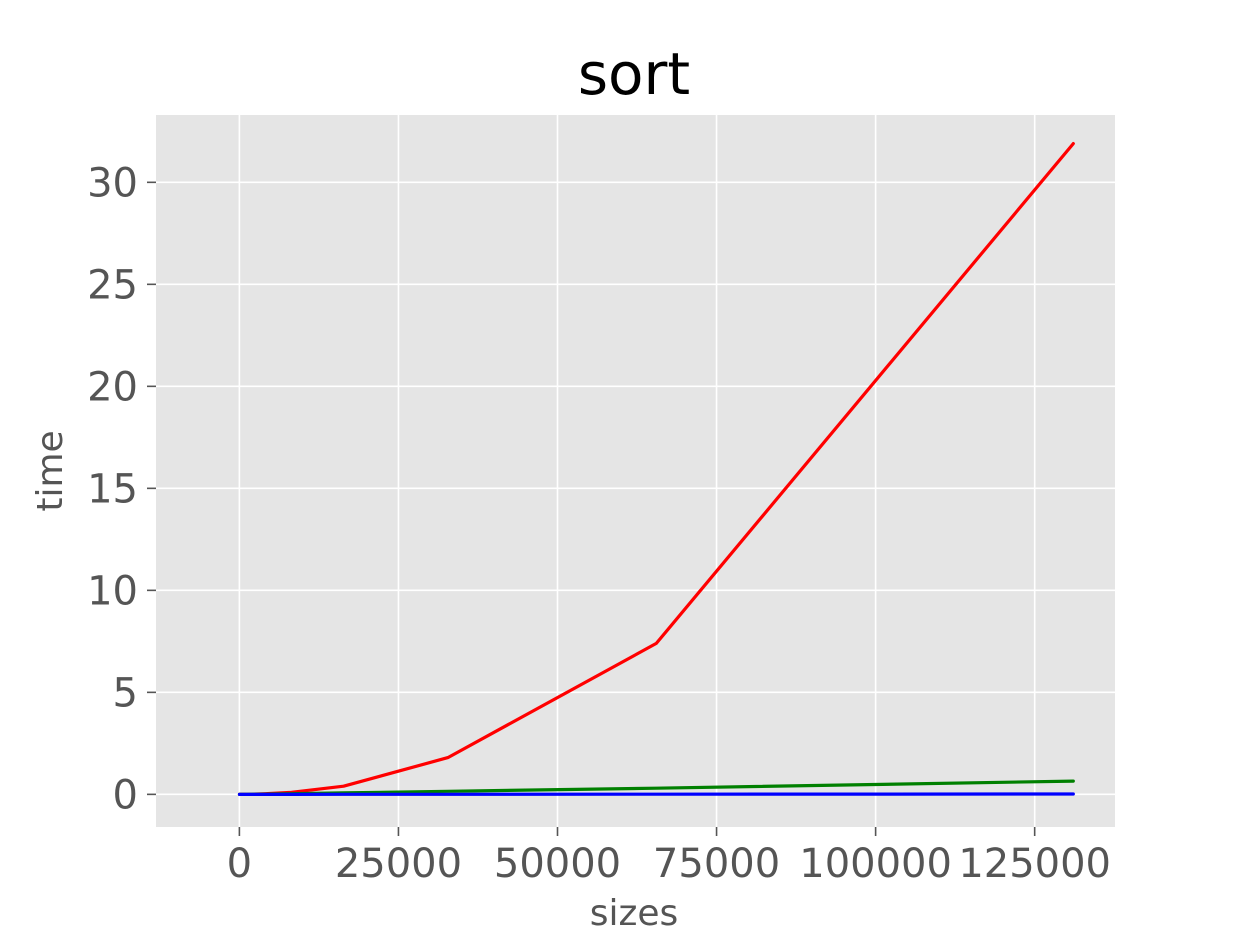 The image size is (1240, 948). Describe the element at coordinates (50, 470) in the screenshot. I see `y-axis-label: time` at that location.